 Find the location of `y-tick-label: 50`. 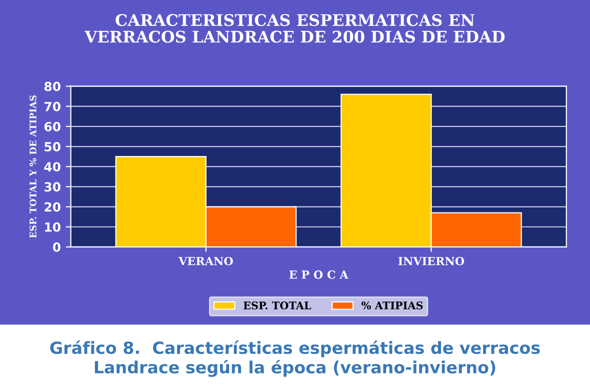

y-tick-label: 50 is located at coordinates (52, 147).